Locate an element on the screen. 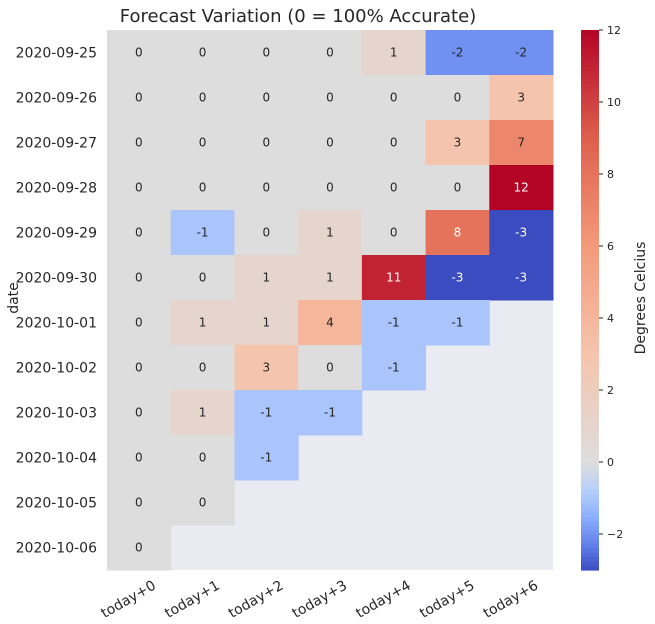  y-tick-label: 2020-10-03 is located at coordinates (56, 414).